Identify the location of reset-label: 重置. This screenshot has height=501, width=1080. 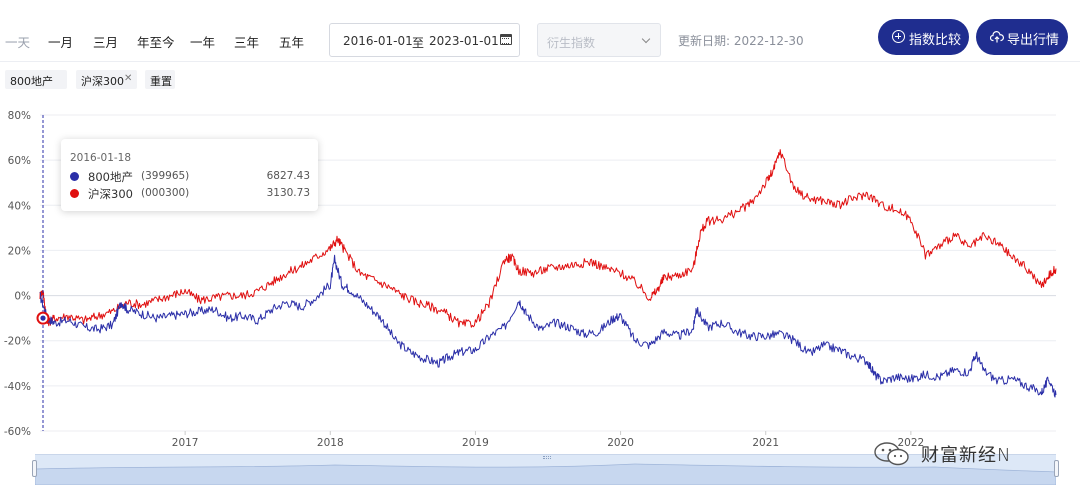
(161, 81).